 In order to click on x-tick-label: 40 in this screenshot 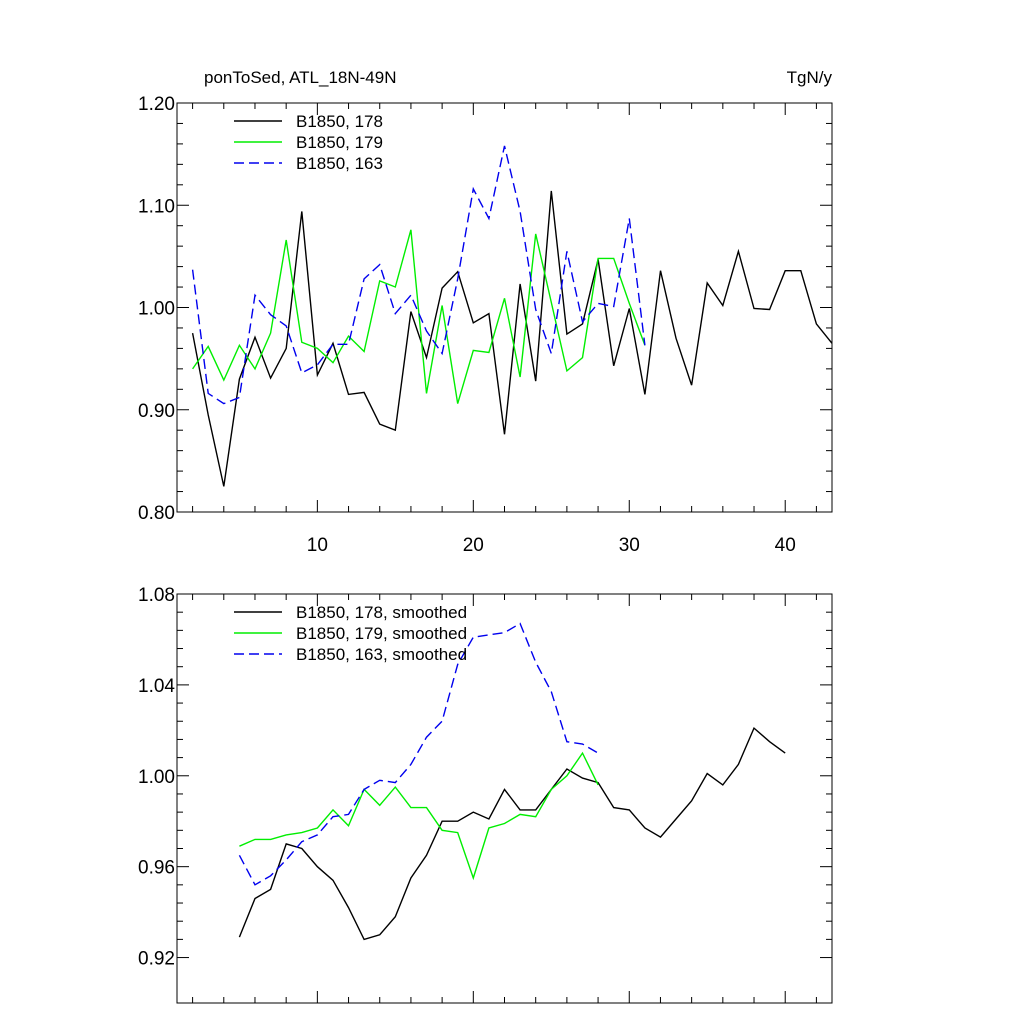, I will do `click(785, 545)`.